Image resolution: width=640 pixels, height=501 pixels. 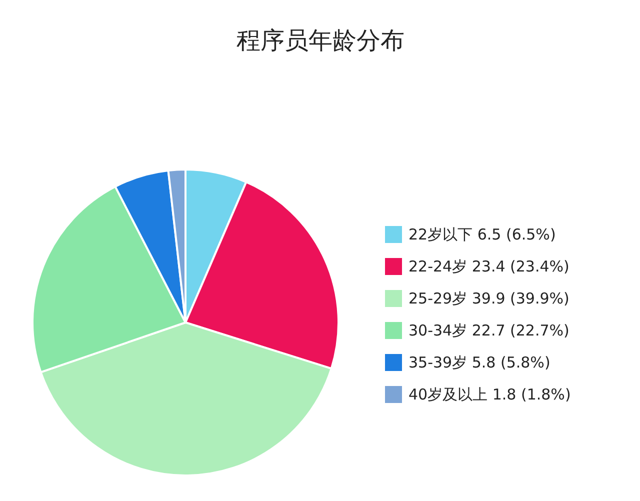 What do you see at coordinates (479, 363) in the screenshot?
I see `legend-label: 35-39岁 5.8 (5.8%)` at bounding box center [479, 363].